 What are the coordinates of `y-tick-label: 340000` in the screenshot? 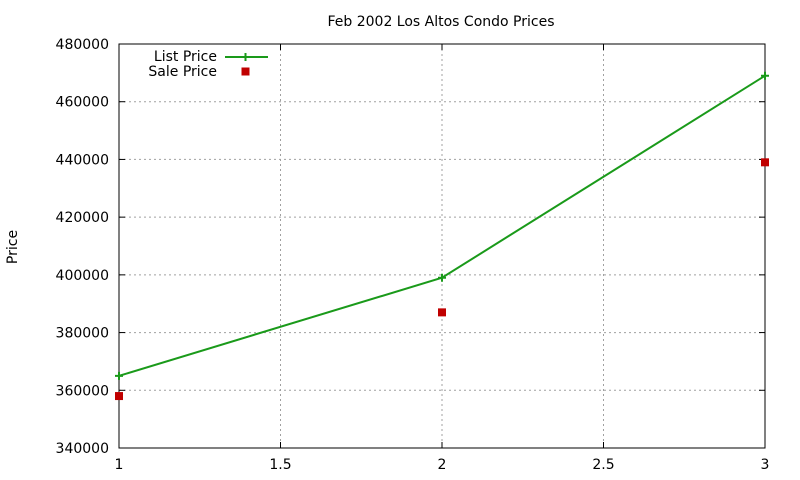 It's located at (82, 449).